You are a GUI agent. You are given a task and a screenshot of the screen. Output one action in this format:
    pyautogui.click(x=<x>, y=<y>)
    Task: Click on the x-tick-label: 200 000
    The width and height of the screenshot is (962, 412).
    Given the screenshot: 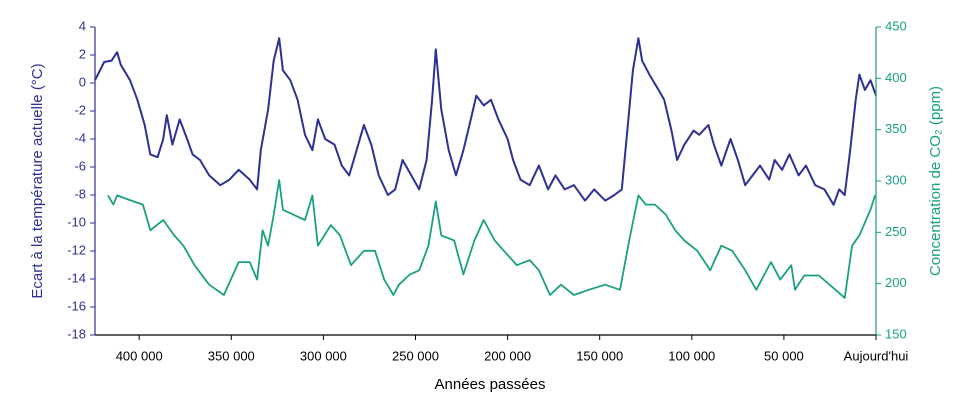 What is the action you would take?
    pyautogui.click(x=507, y=355)
    